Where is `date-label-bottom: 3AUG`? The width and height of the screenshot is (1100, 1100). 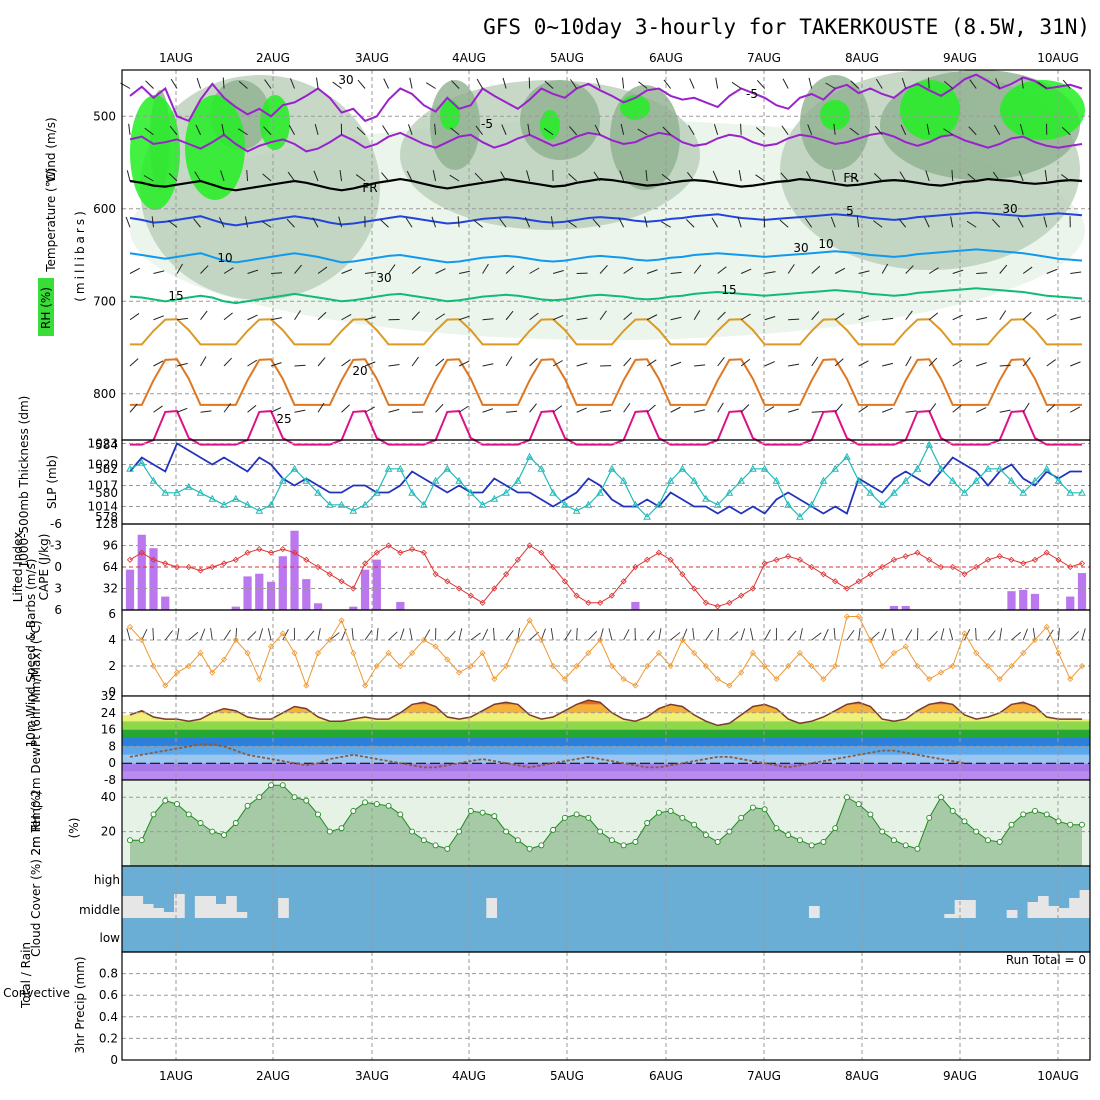 date-label-bottom: 3AUG is located at coordinates (372, 1076).